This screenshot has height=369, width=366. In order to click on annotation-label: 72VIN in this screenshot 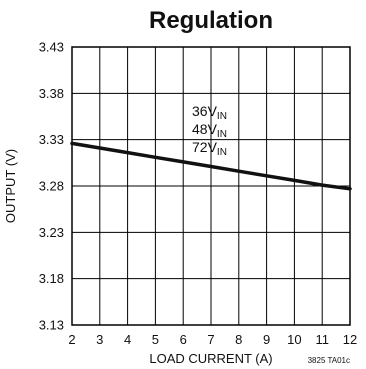, I will do `click(209, 148)`.